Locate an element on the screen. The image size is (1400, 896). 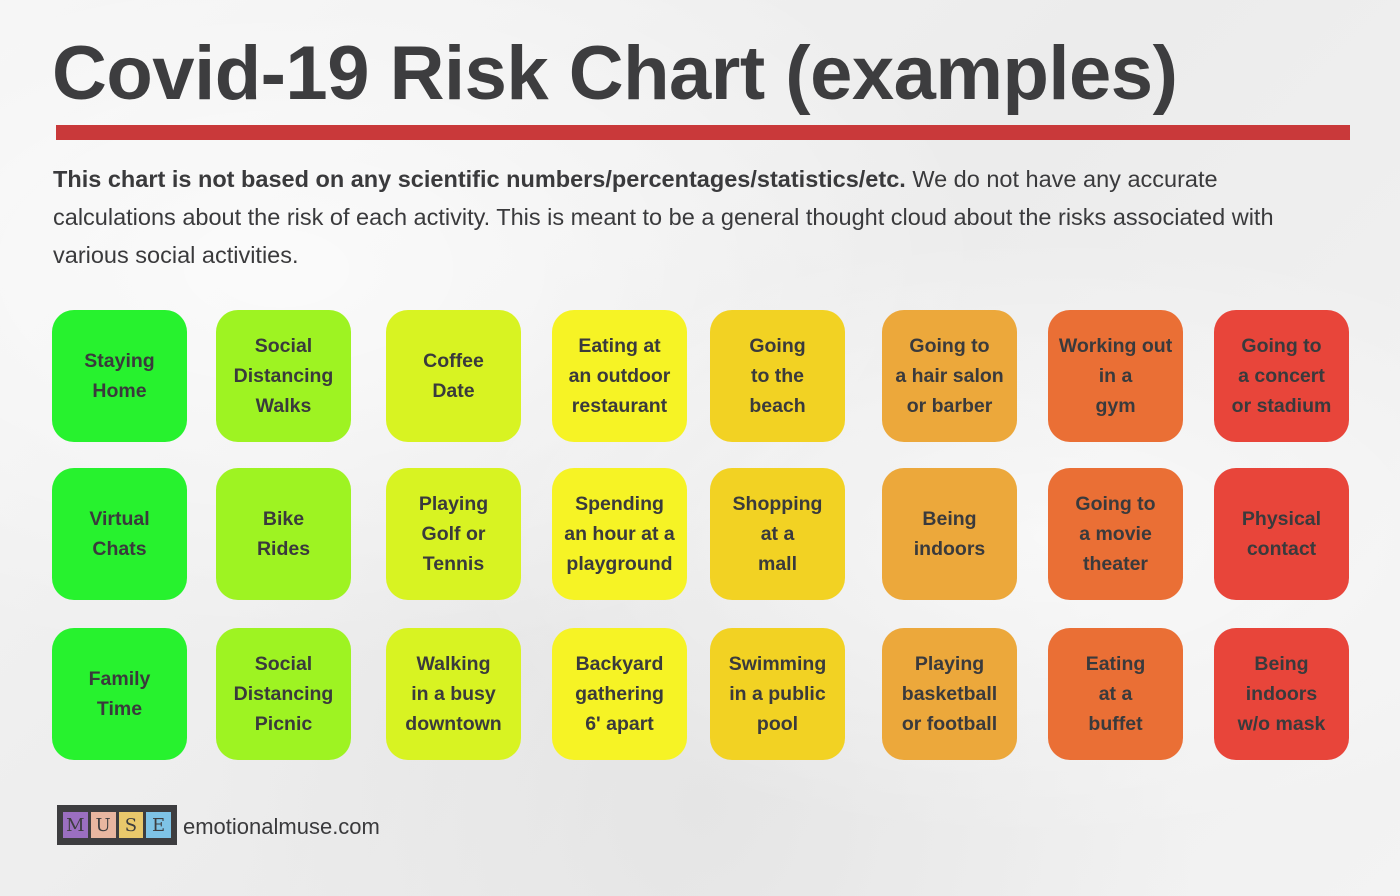
risk-tile: Going to the beach is located at coordinates (777, 376).